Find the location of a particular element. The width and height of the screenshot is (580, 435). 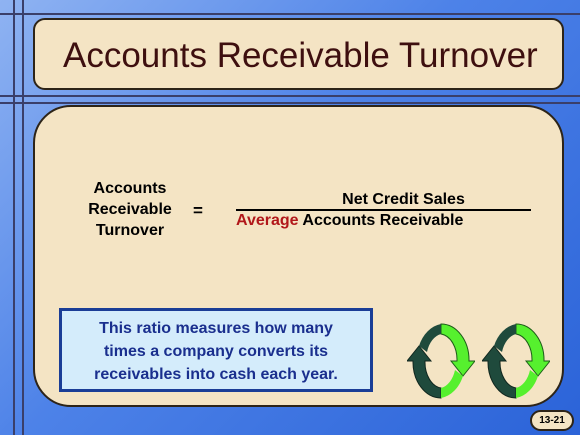

lhs-line-2: Receivable is located at coordinates (130, 209).